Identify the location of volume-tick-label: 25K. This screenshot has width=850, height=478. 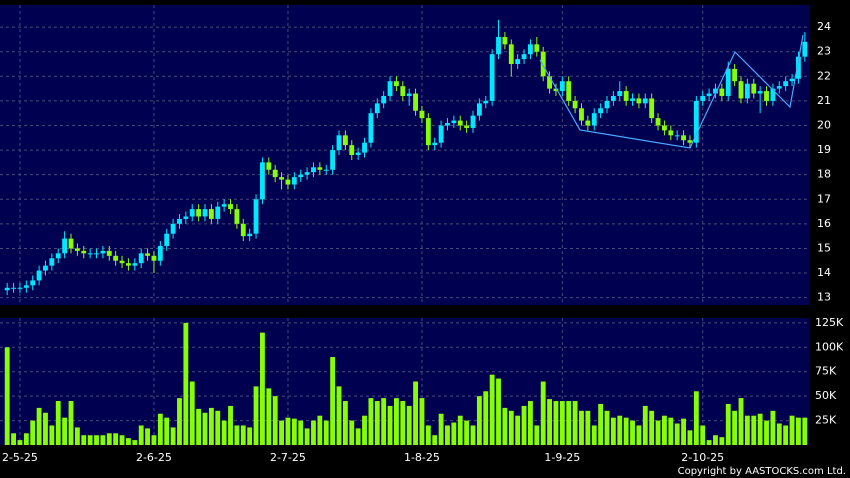
(826, 420).